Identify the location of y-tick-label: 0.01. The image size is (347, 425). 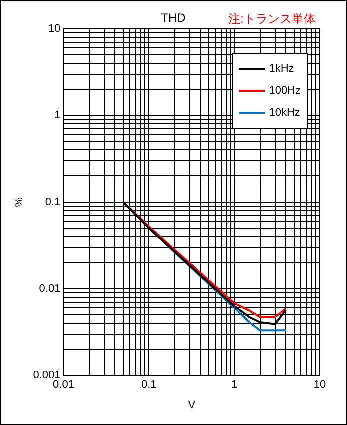
(50, 288).